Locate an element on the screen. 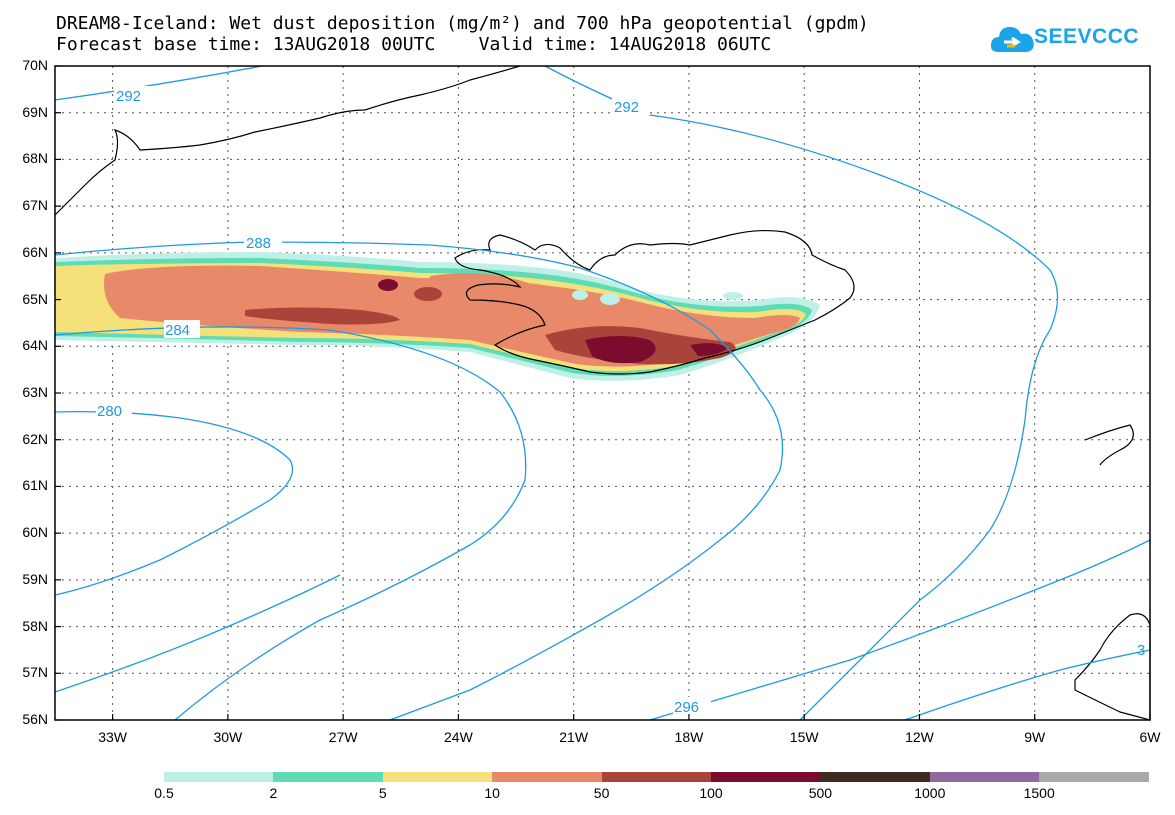 The width and height of the screenshot is (1175, 815). contour-label: 280 is located at coordinates (109, 411).